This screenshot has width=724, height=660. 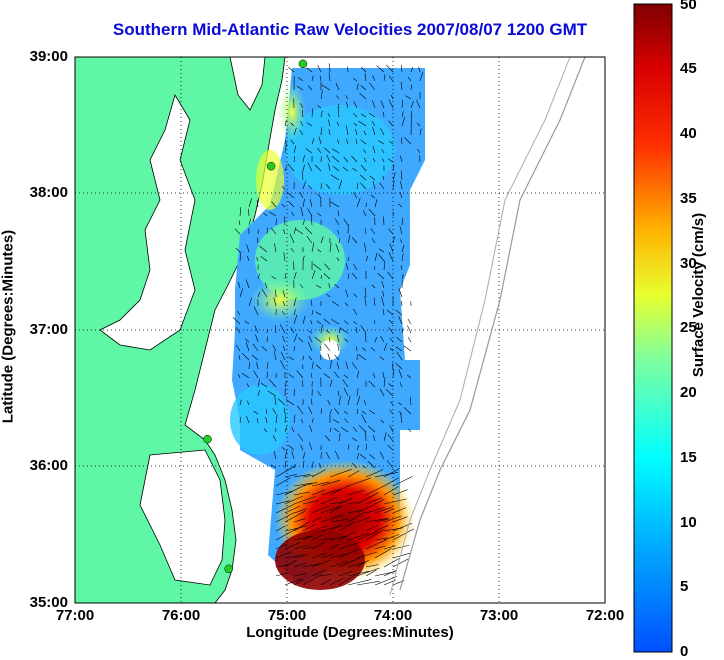 I want to click on colorbar, so click(x=653, y=328).